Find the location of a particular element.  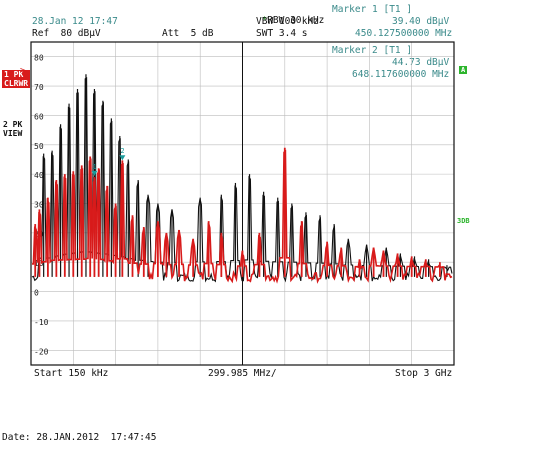

marker-2-label: 2 is located at coordinates (122, 151).